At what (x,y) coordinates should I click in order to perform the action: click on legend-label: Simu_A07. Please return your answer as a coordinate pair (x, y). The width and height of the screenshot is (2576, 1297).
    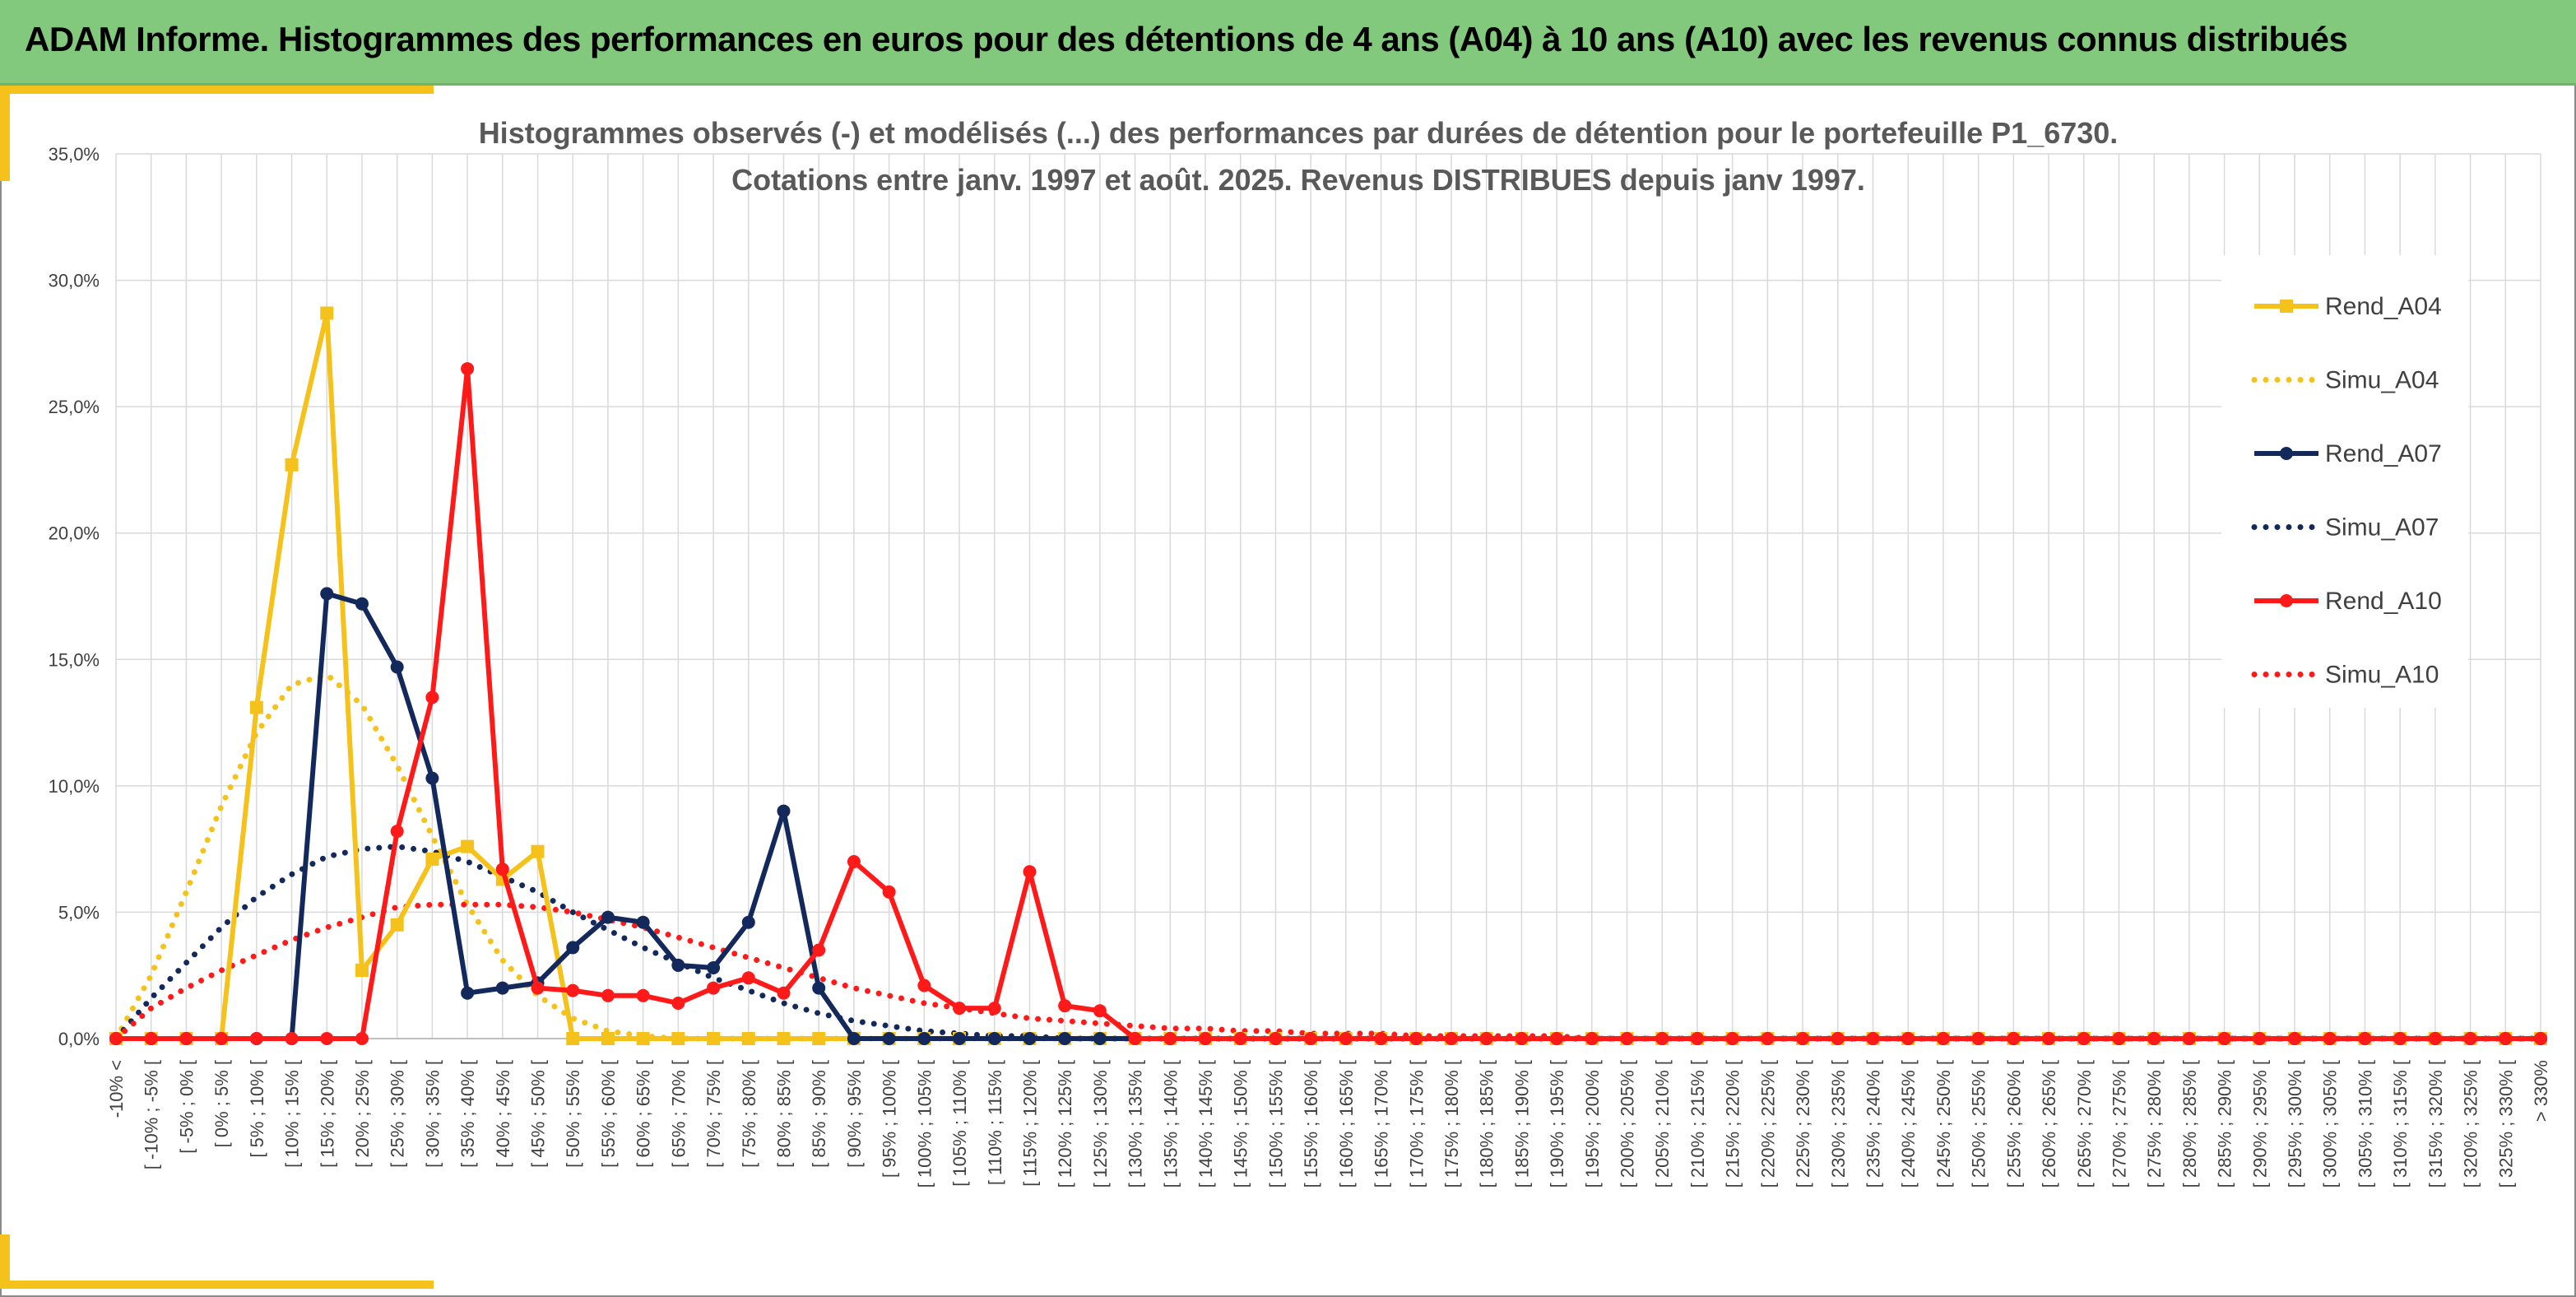
    Looking at the image, I should click on (2382, 528).